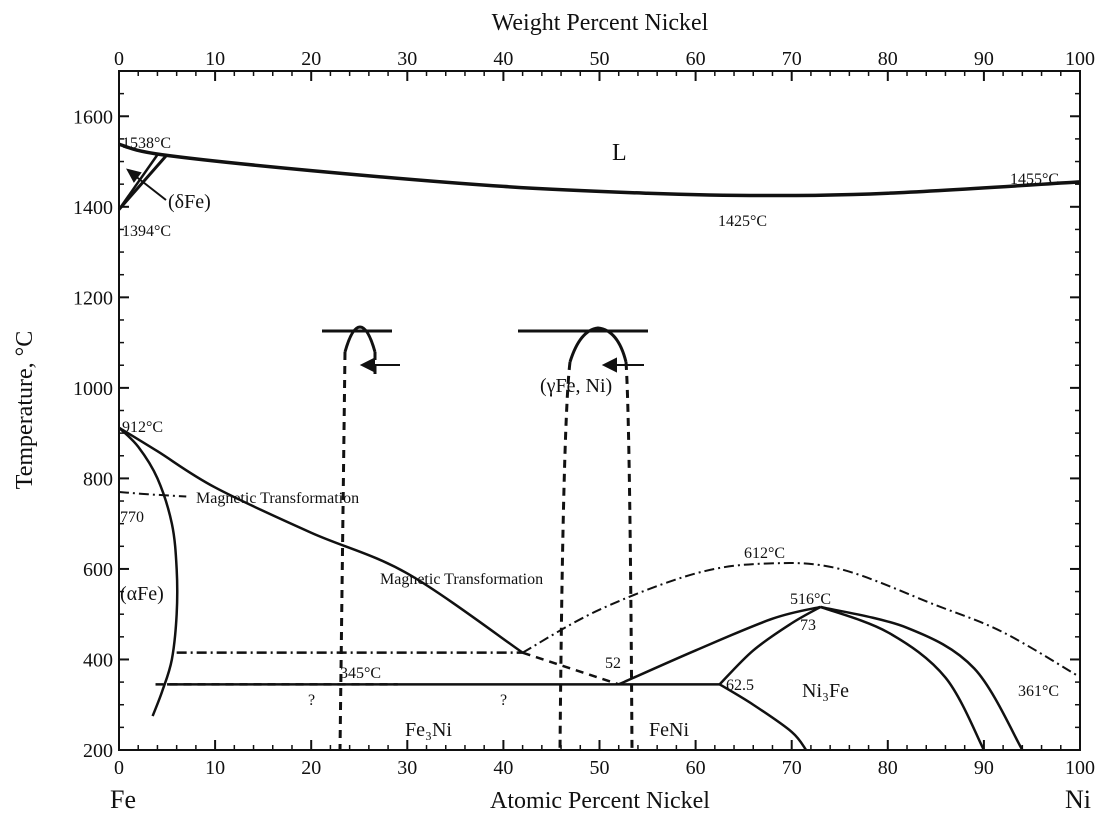  I want to click on x-tick-label-bottom: 0, so click(119, 768).